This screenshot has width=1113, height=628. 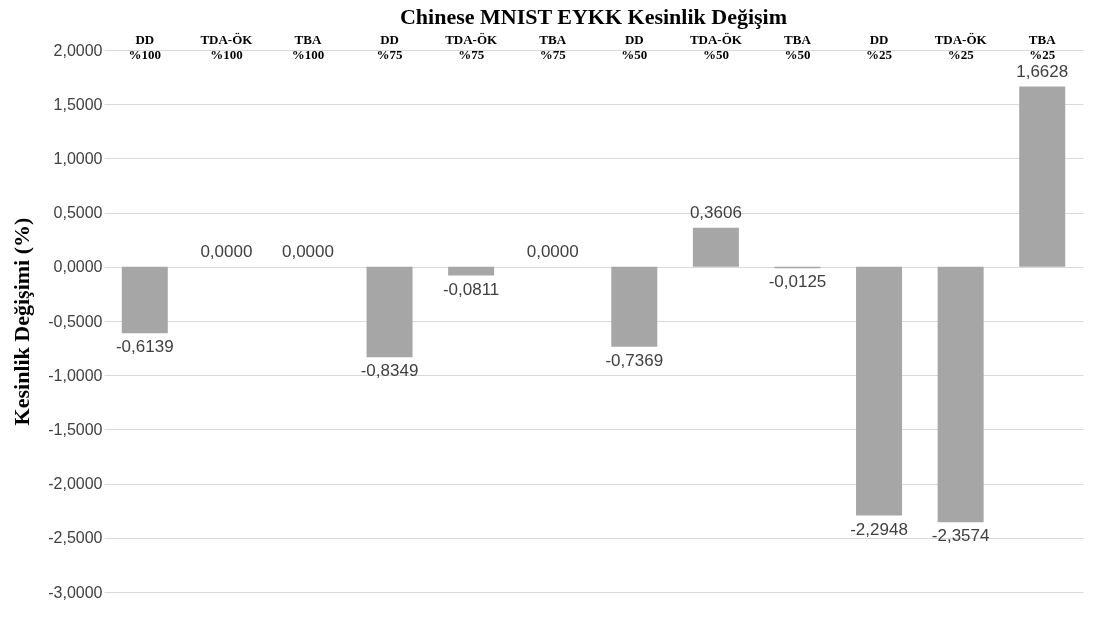 I want to click on x-tick-label: TBA %50, so click(x=798, y=46).